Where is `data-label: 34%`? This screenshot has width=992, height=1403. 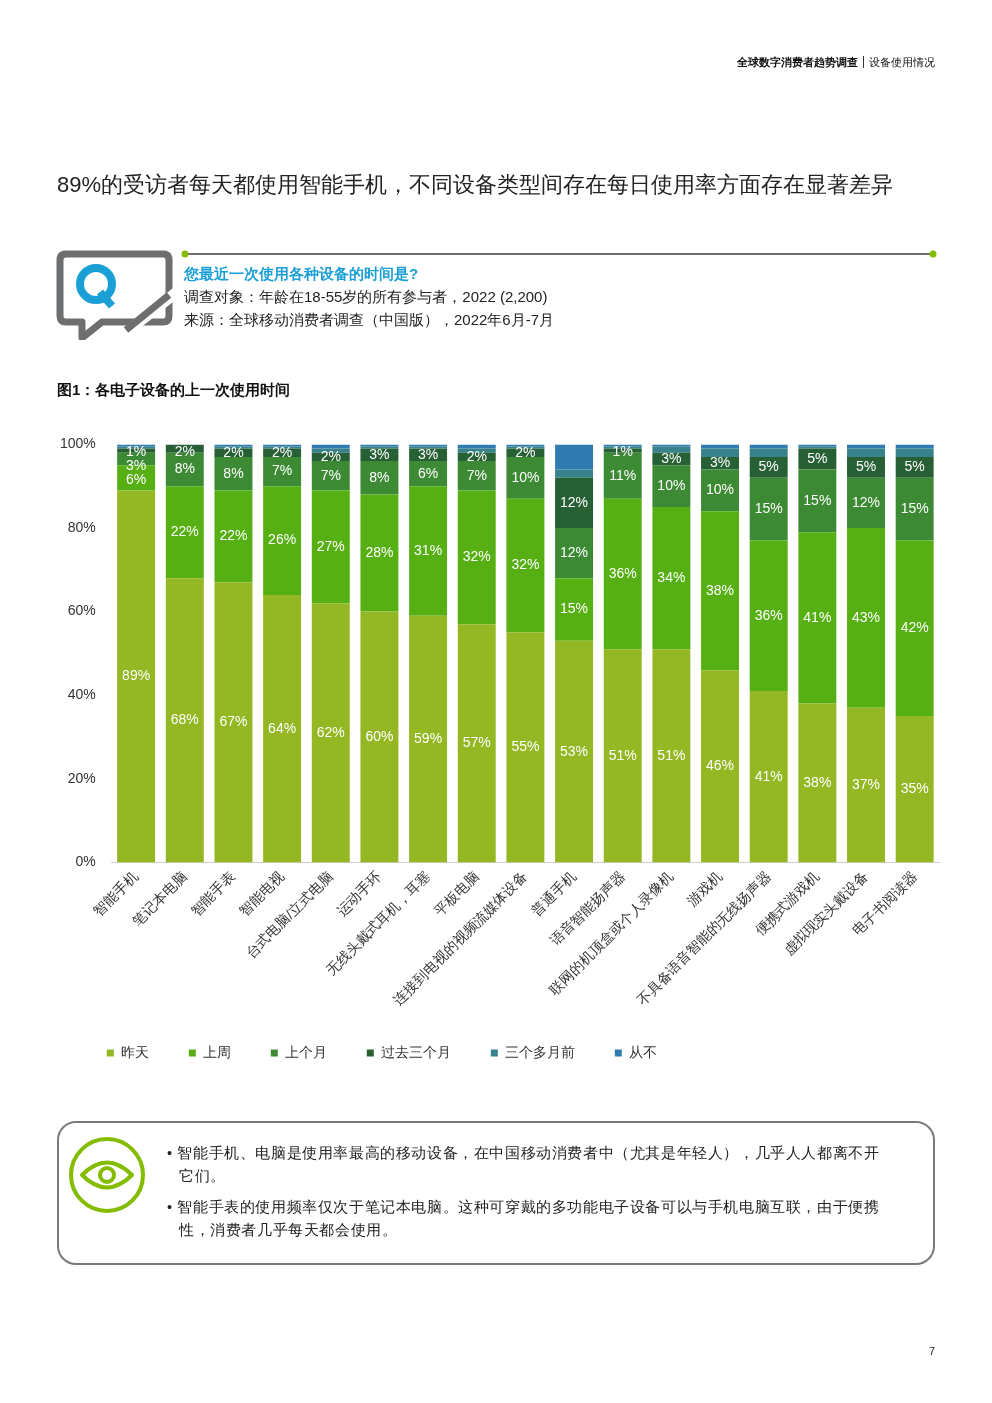 data-label: 34% is located at coordinates (671, 577).